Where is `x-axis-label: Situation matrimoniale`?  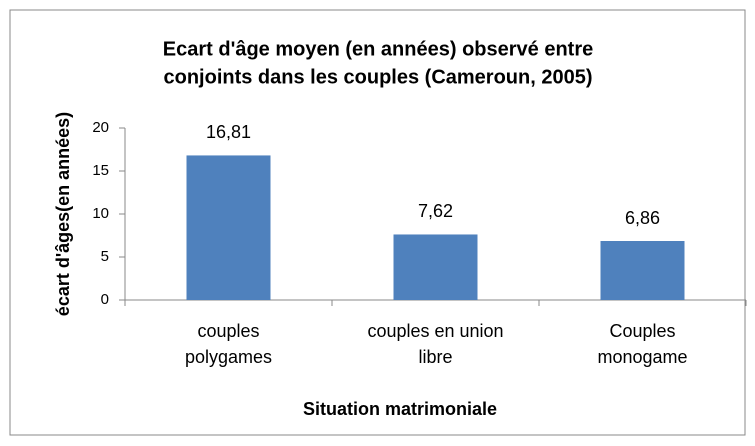
x-axis-label: Situation matrimoniale is located at coordinates (400, 409).